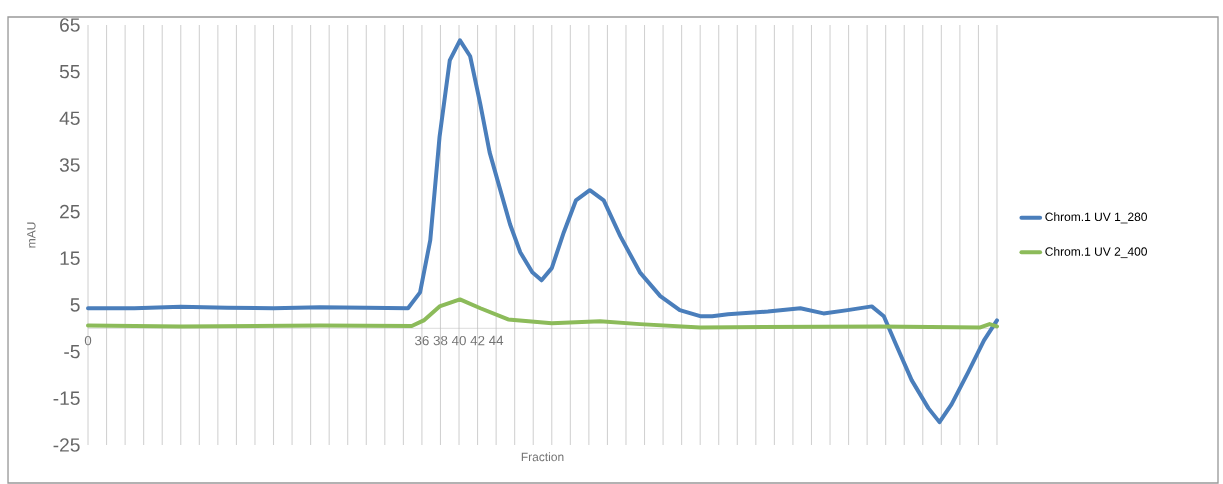 Image resolution: width=1223 pixels, height=484 pixels. Describe the element at coordinates (458, 340) in the screenshot. I see `x-tick-label: 40` at that location.